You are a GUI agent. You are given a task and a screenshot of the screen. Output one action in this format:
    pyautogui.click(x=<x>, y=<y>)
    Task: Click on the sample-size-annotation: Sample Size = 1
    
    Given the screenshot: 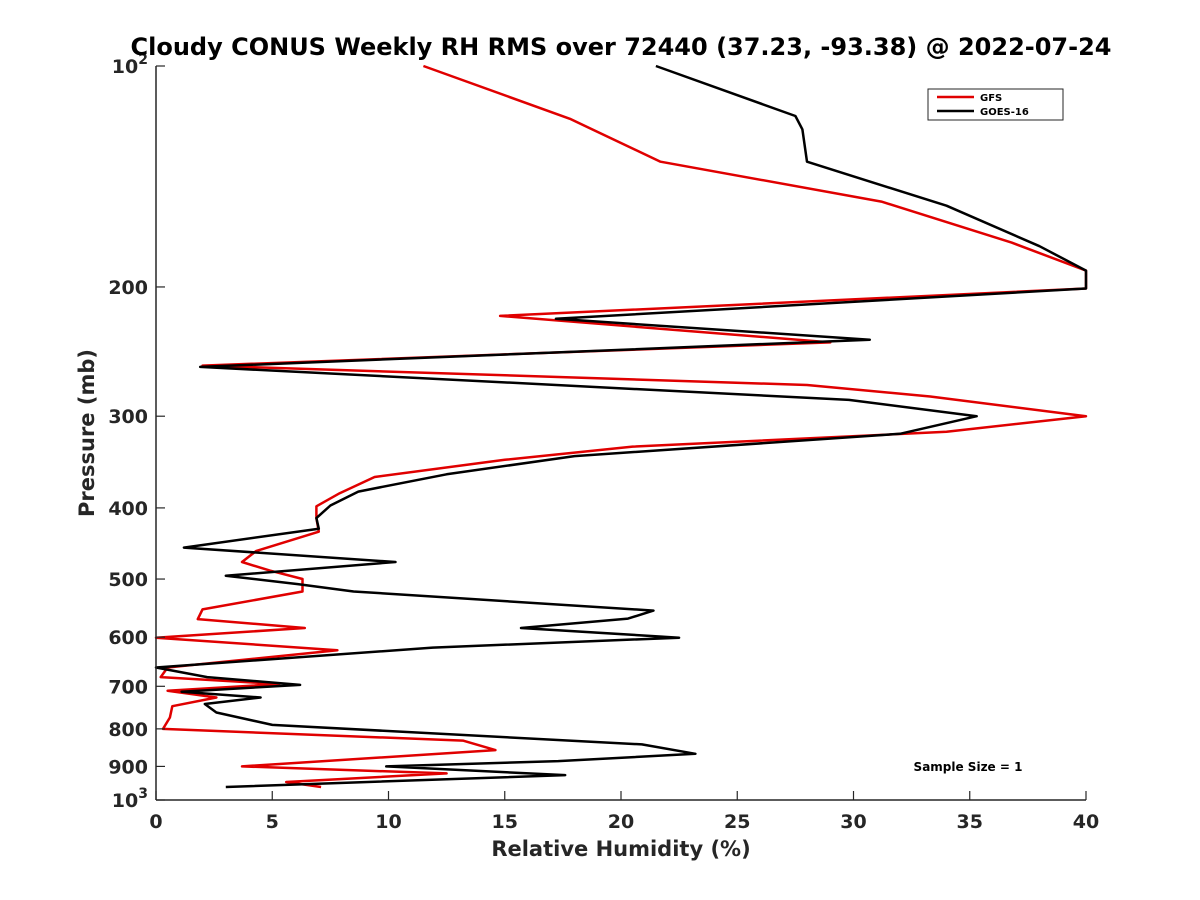 What is the action you would take?
    pyautogui.click(x=968, y=767)
    